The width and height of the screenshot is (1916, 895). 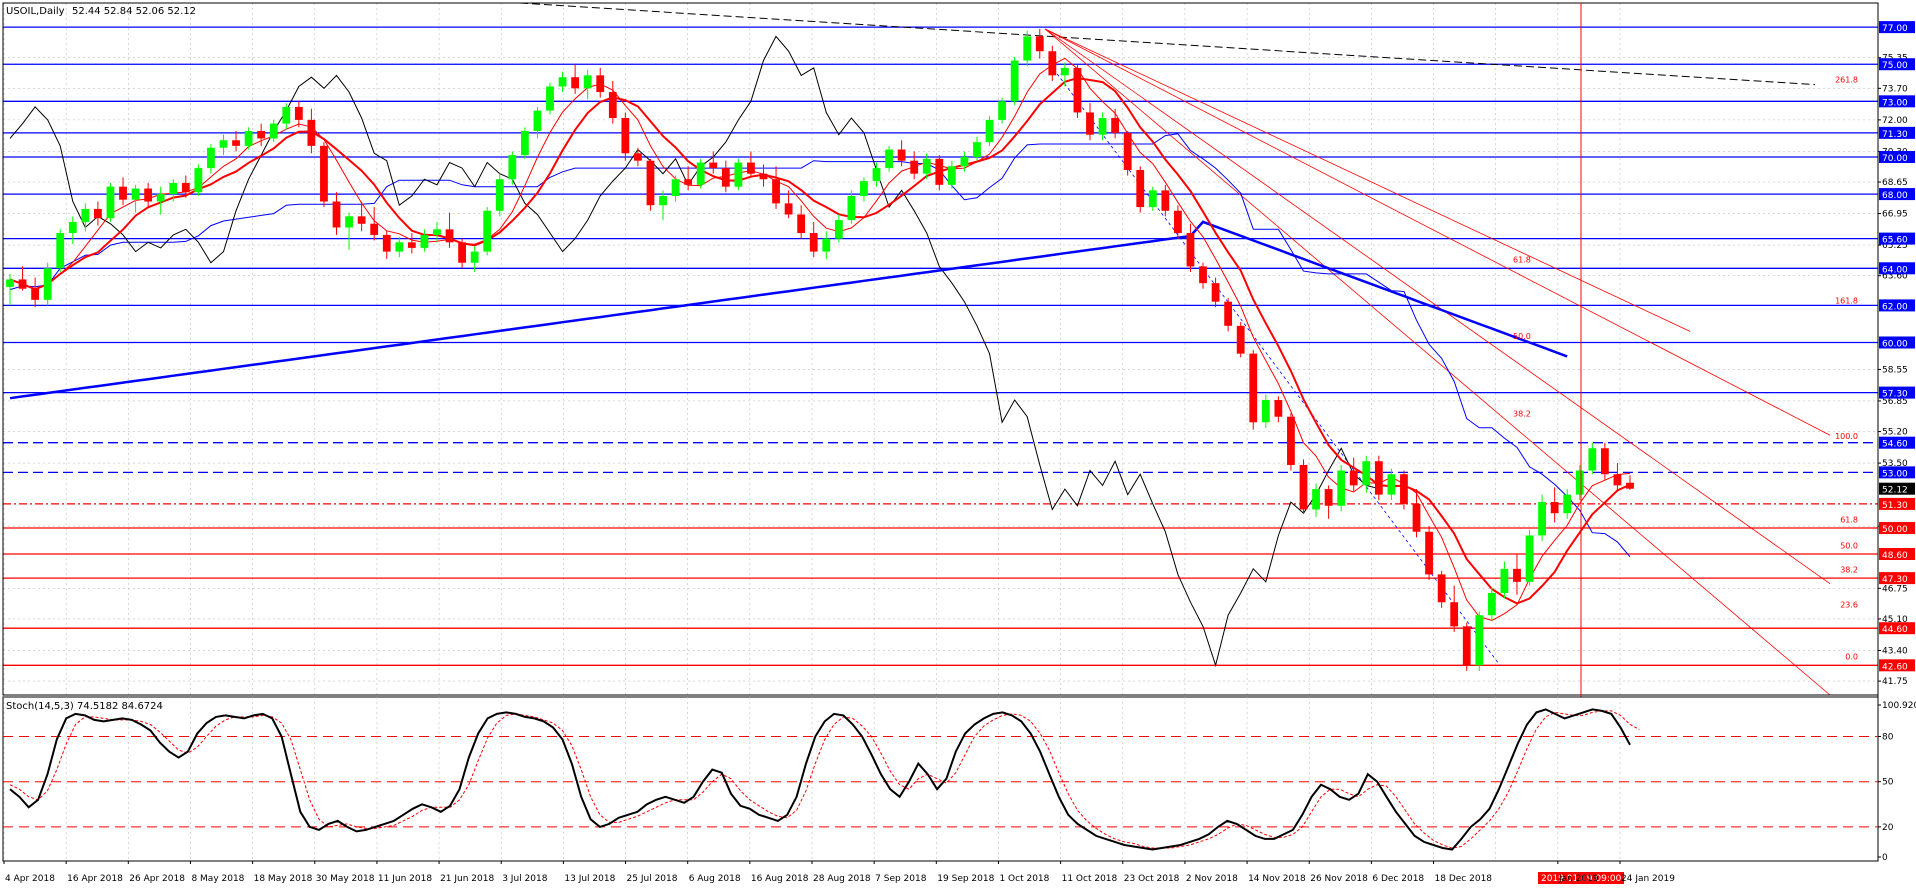 I want to click on time-tick-label: Jan 2019, so click(x=1578, y=879).